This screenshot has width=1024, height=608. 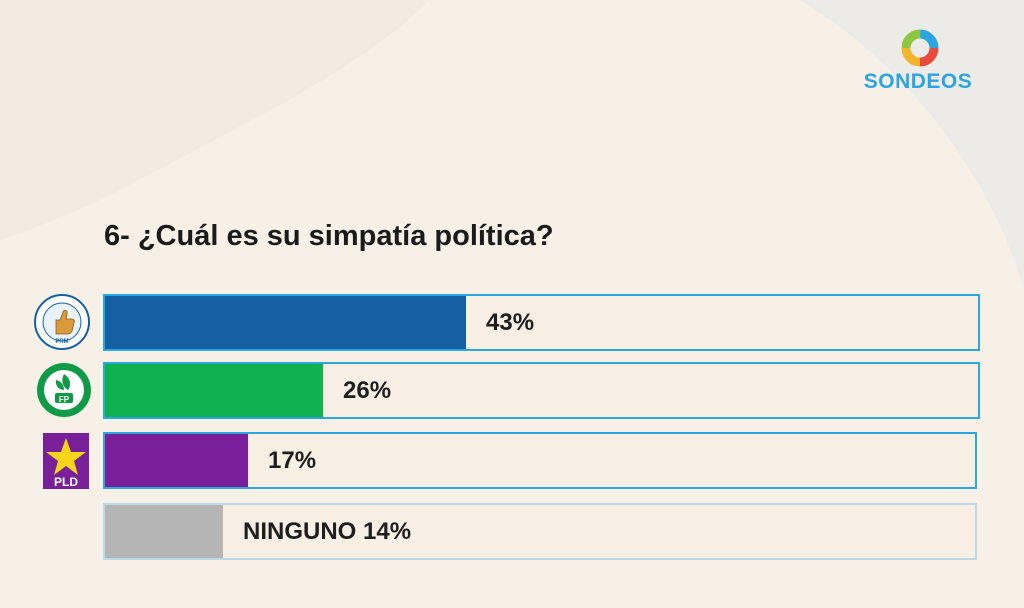 I want to click on bar-frame: 17%, so click(x=540, y=460).